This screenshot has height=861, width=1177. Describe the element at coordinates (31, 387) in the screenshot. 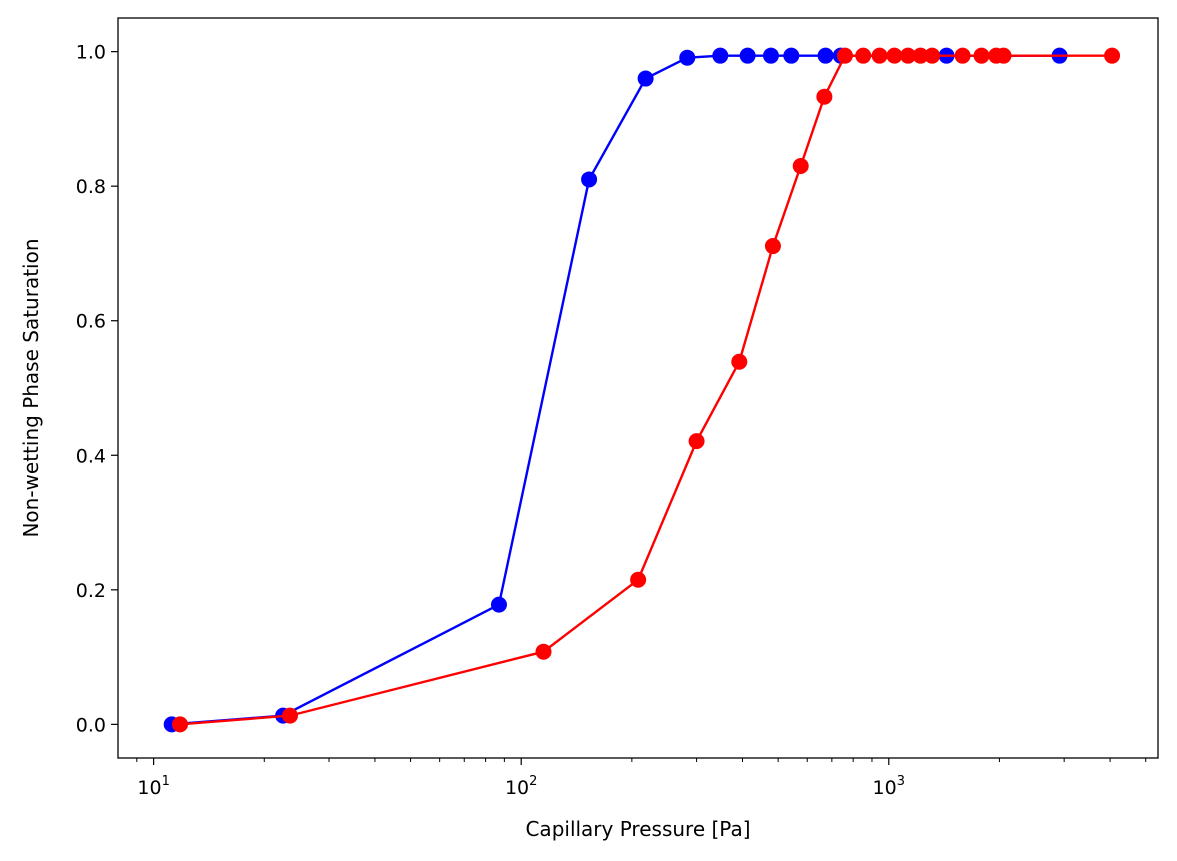

I see `y-axis-label: Non-wetting Phase Saturation` at that location.